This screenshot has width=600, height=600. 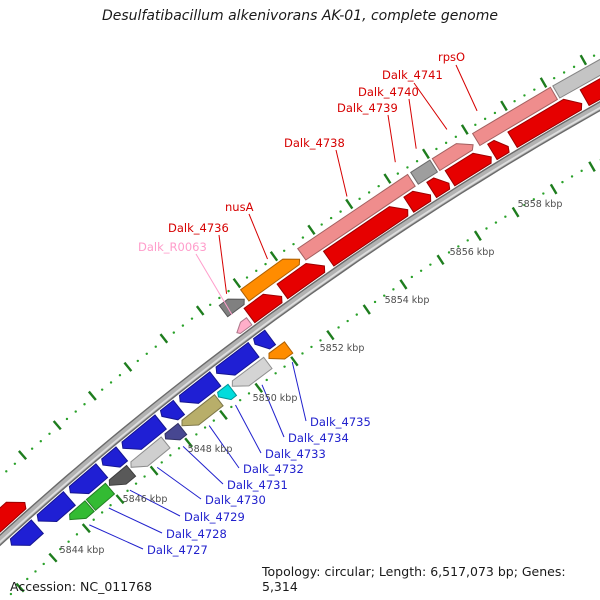 I want to click on scale-label: 5846 kbp, so click(x=145, y=499).